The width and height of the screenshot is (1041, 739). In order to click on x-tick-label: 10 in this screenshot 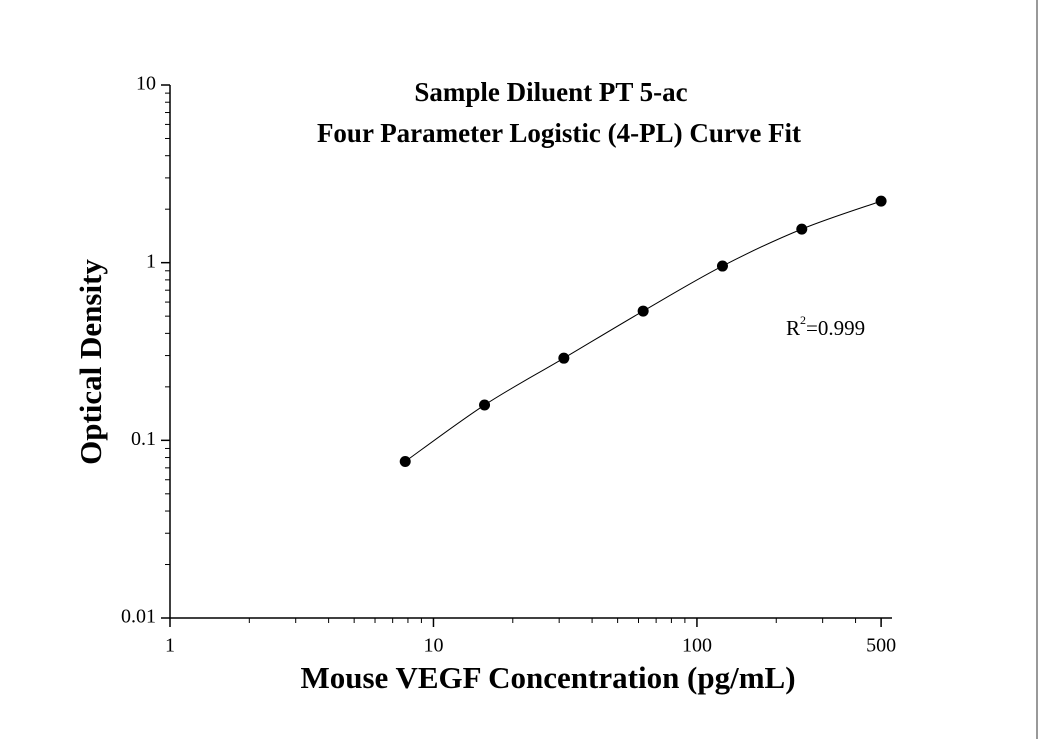, I will do `click(433, 646)`.